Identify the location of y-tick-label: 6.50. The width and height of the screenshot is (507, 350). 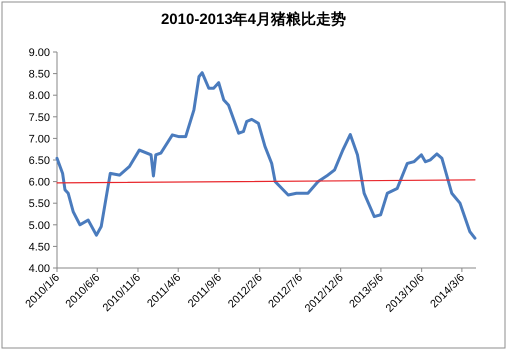
(39, 161).